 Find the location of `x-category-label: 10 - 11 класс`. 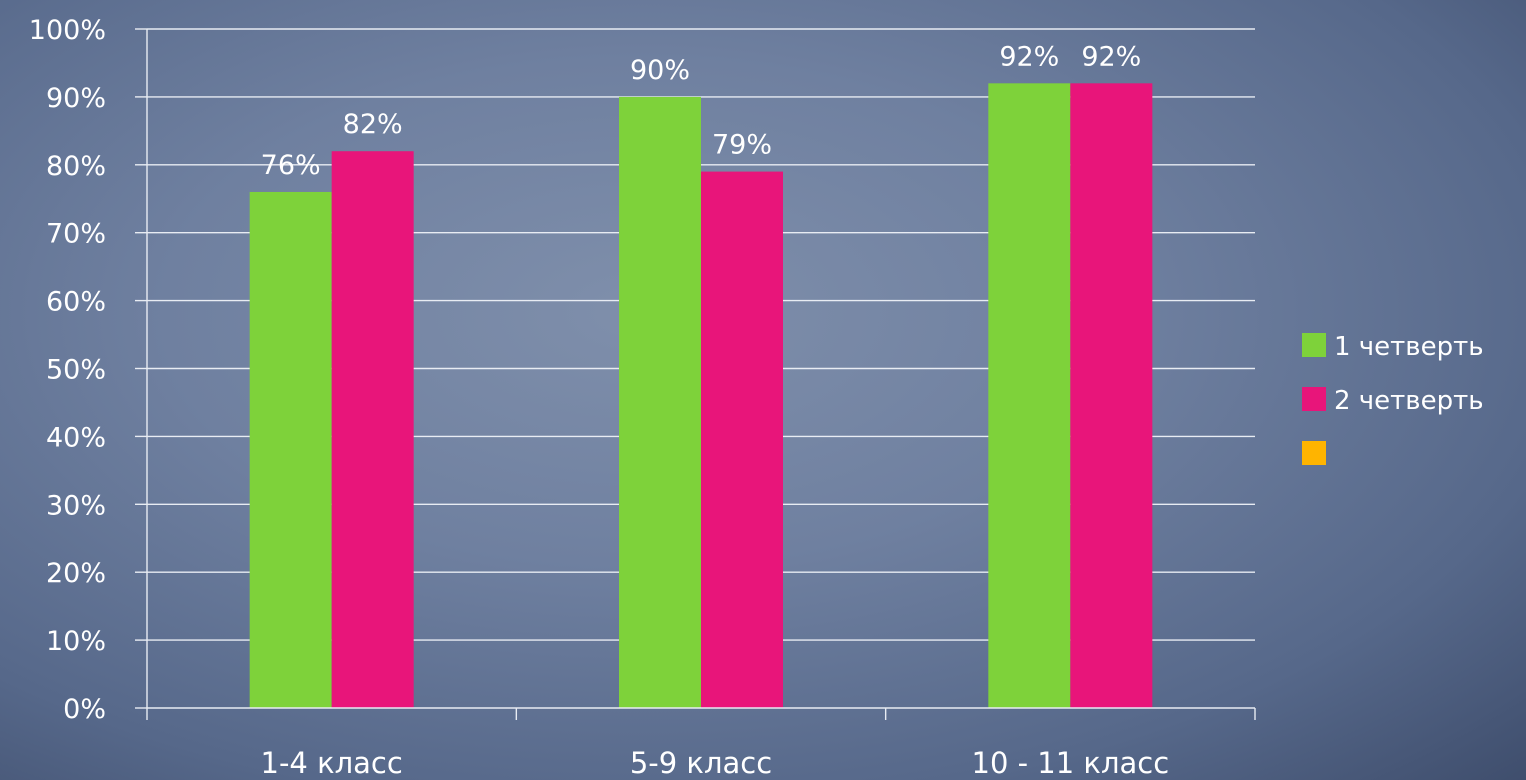

x-category-label: 10 - 11 класс is located at coordinates (1071, 763).